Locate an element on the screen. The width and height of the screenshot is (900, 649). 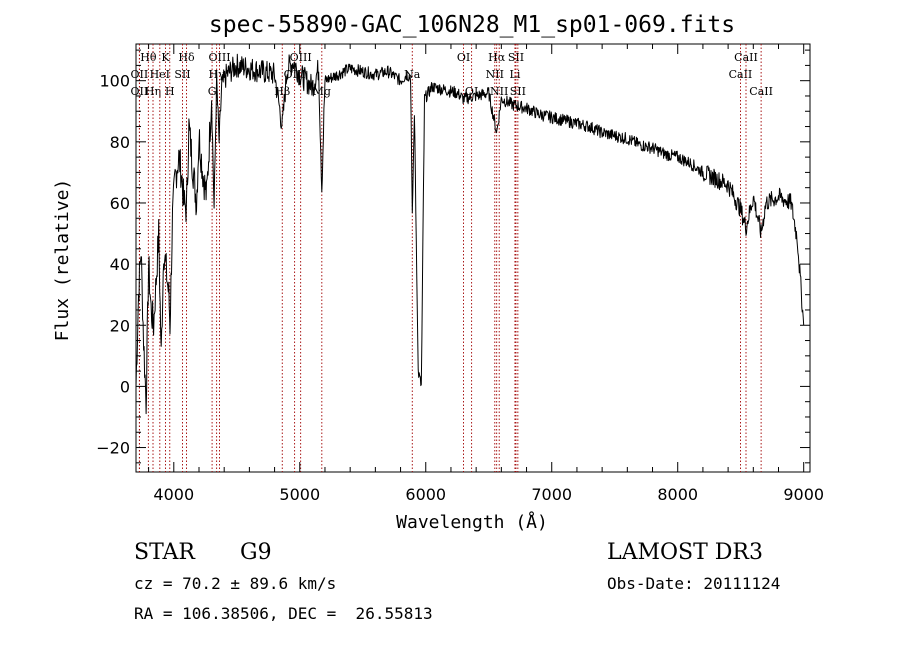
object-class: STAR is located at coordinates (164, 552).